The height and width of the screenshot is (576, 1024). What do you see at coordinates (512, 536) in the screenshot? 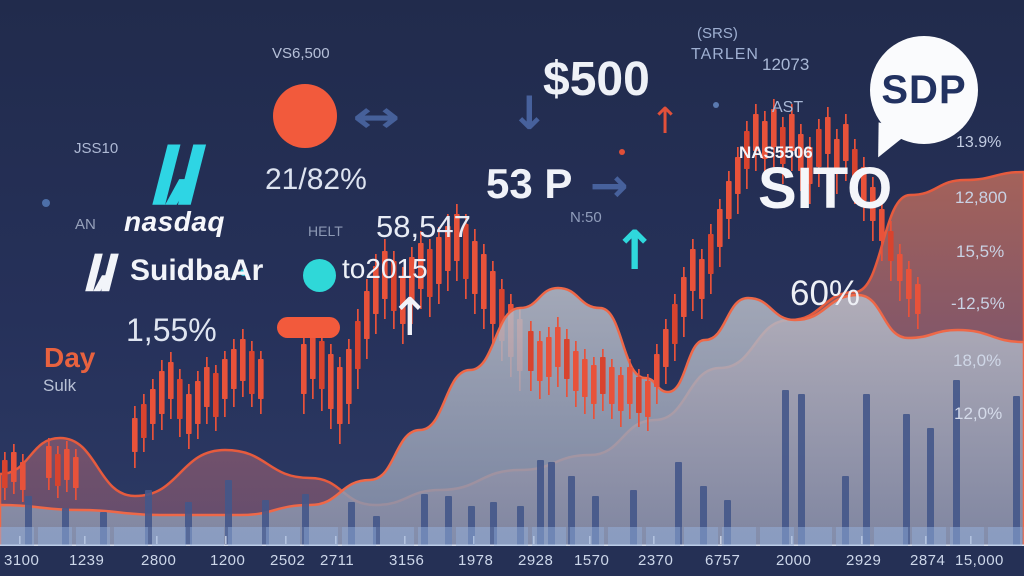
I see `grid-ribbon` at bounding box center [512, 536].